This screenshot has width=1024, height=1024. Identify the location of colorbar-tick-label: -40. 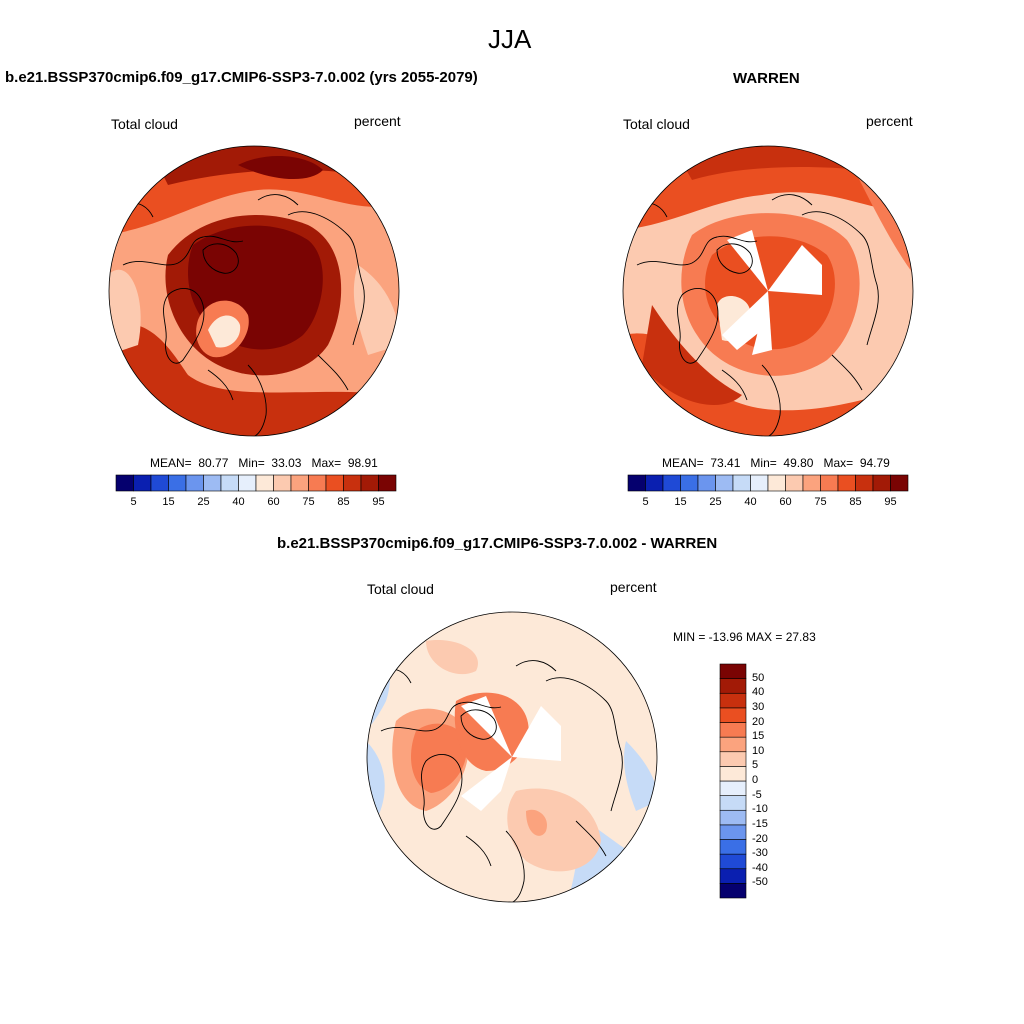
(760, 867).